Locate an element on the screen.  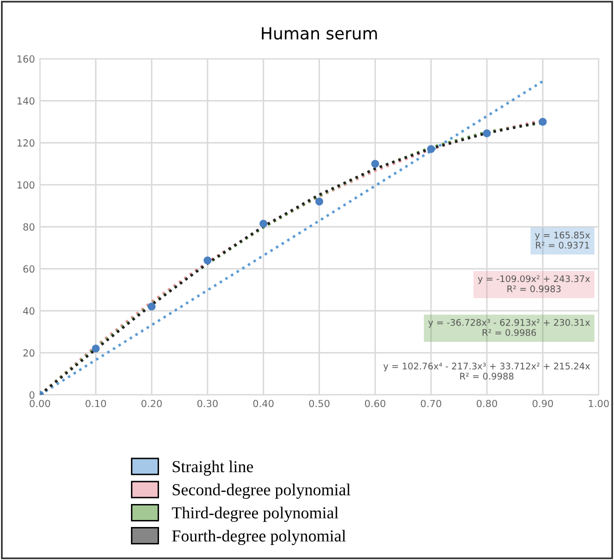
x-tick-label: 0.70 is located at coordinates (431, 404).